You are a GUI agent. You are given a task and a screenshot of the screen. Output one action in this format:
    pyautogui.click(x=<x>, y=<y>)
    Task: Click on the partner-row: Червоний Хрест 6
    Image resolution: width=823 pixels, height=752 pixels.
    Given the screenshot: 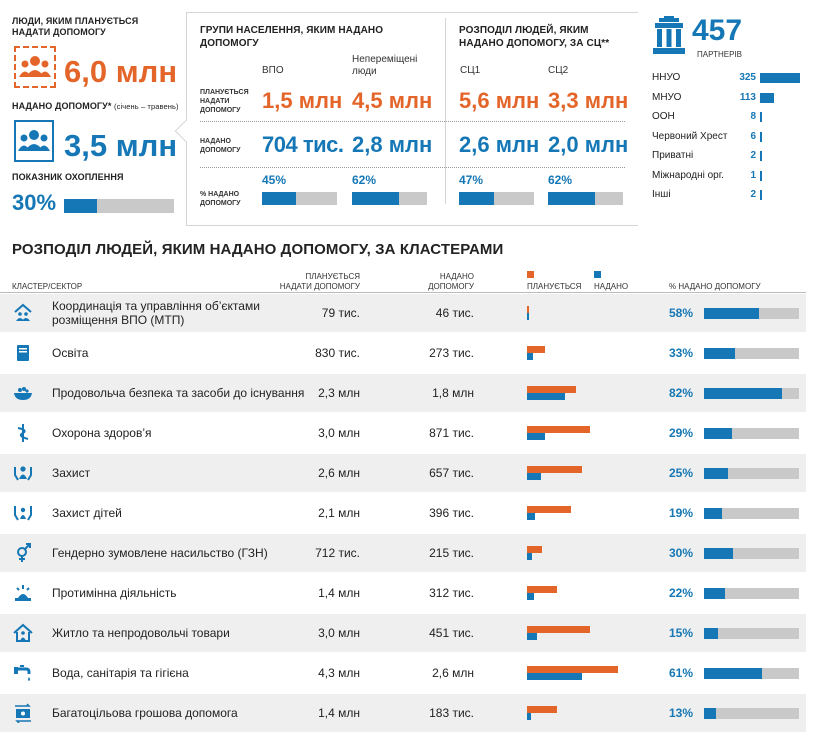 What is the action you would take?
    pyautogui.click(x=732, y=138)
    